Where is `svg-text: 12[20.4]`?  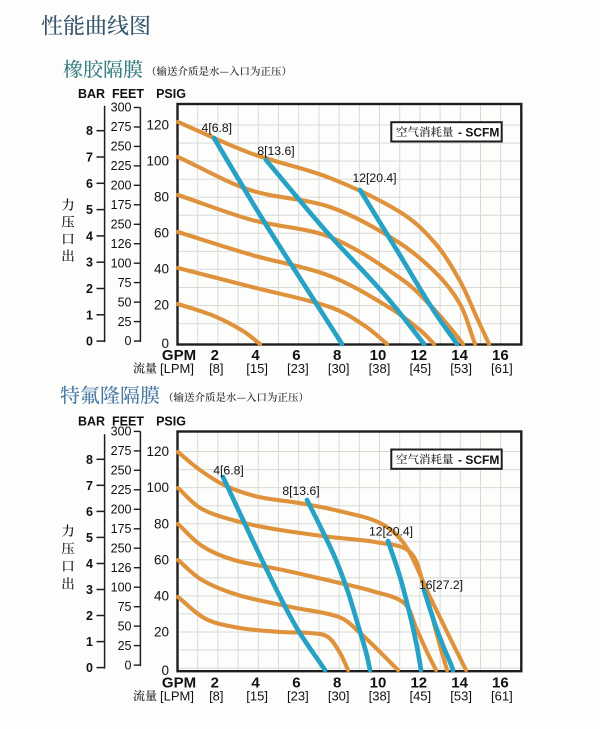
svg-text: 12[20.4] is located at coordinates (374, 178).